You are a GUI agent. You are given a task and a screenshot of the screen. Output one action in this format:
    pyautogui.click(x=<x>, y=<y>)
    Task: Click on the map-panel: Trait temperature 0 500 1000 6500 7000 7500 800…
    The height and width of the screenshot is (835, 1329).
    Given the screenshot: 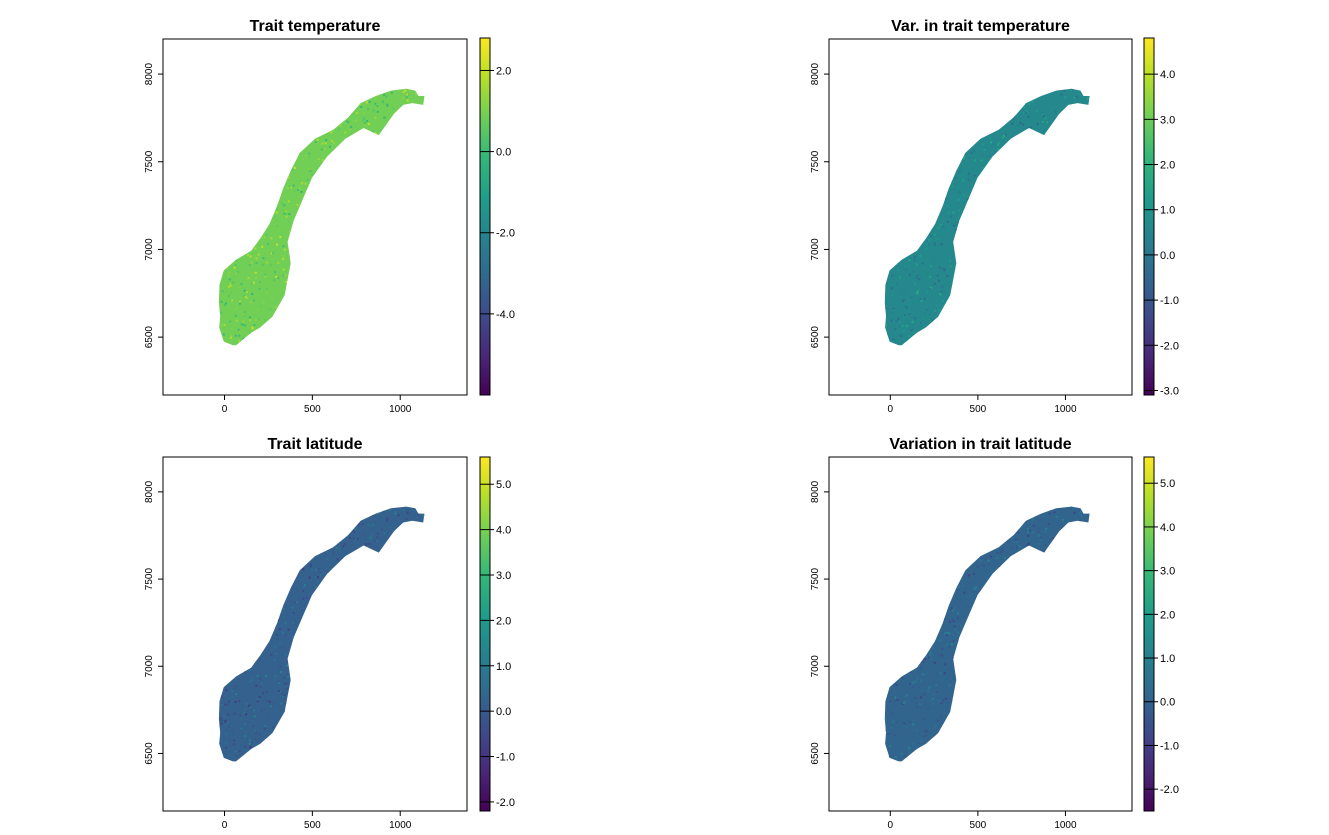 What is the action you would take?
    pyautogui.click(x=329, y=216)
    